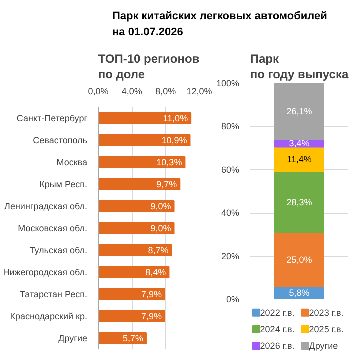 This screenshot has width=353, height=354. I want to click on chart-title: Парк по году выпуска, so click(299, 67).